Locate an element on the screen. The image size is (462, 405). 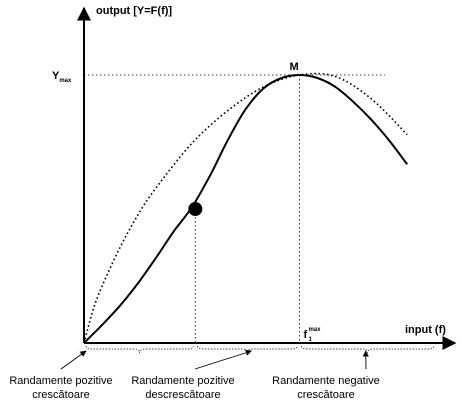
ymax-label-sub: max is located at coordinates (65, 81).